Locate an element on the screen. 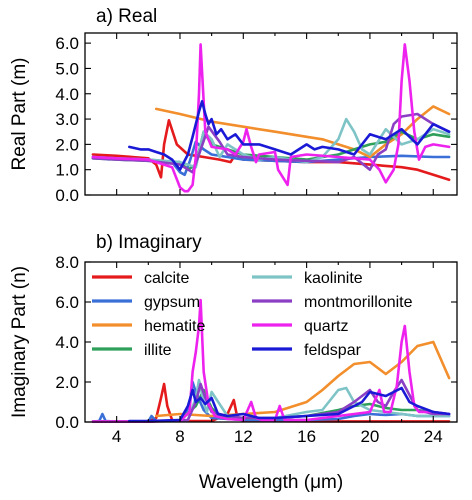 The width and height of the screenshot is (472, 500). y-tick-label: 3.0 is located at coordinates (67, 119).